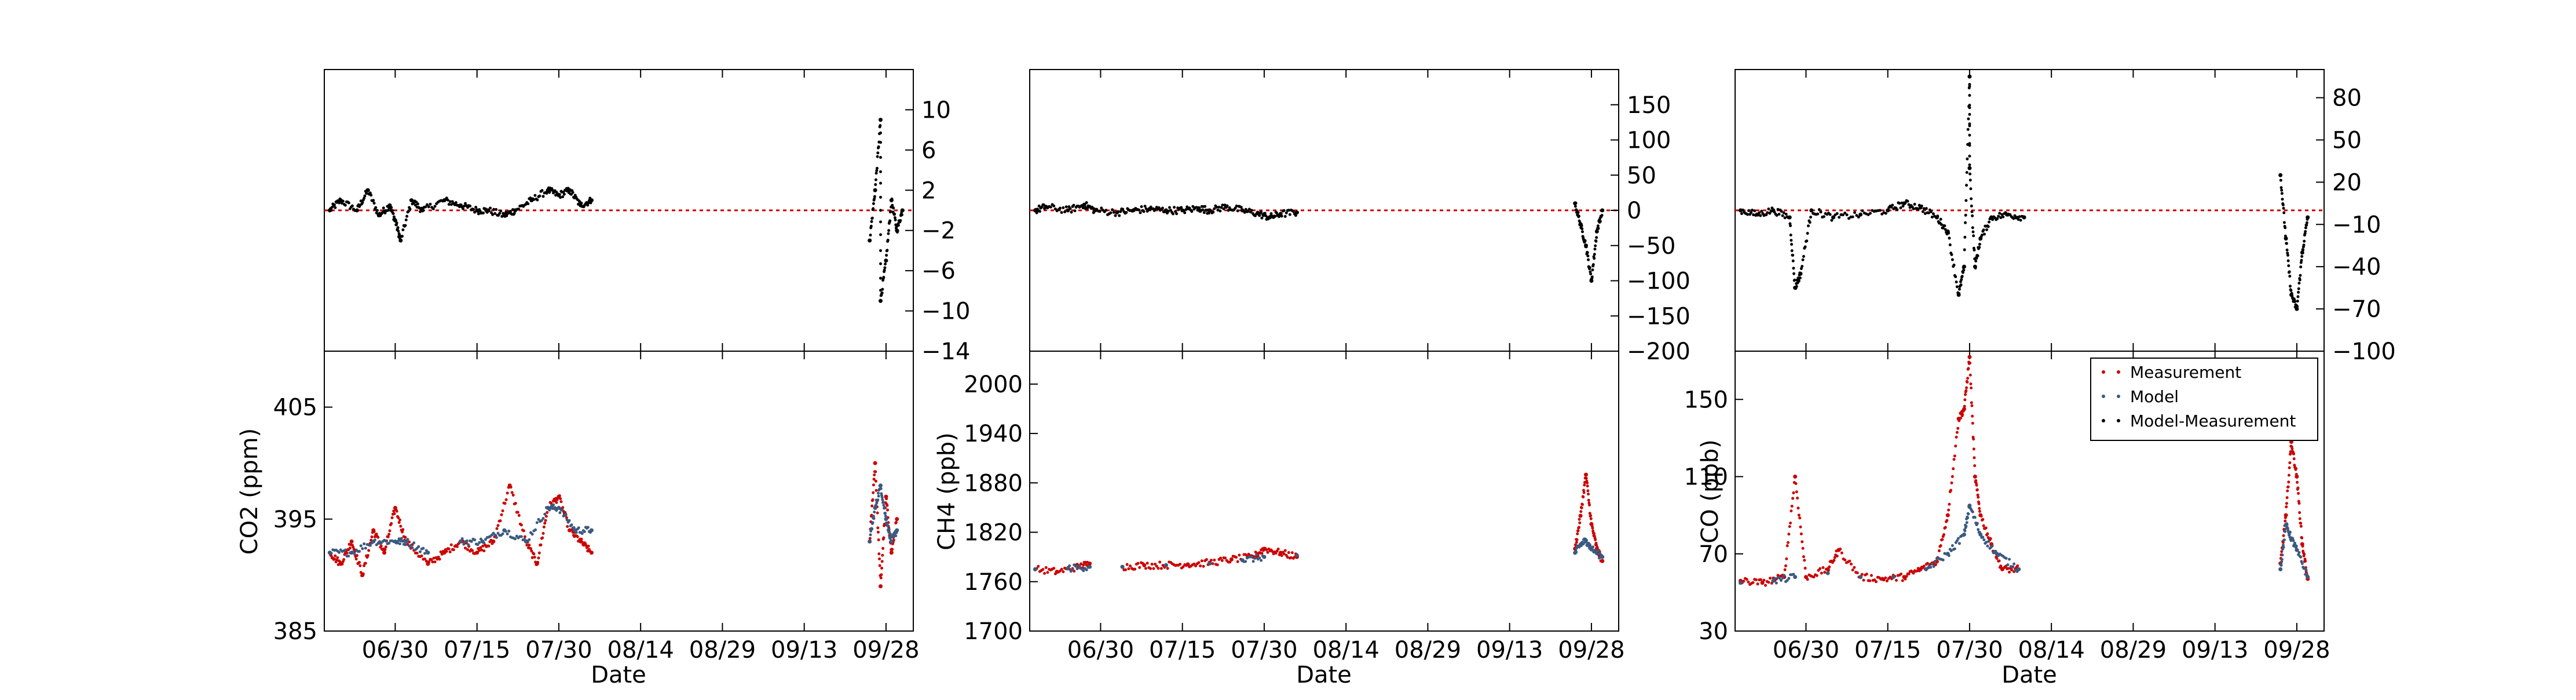 This screenshot has width=2576, height=700. Describe the element at coordinates (1806, 650) in the screenshot. I see `co-concentration-panel-xtick-label-0: 06/30` at that location.